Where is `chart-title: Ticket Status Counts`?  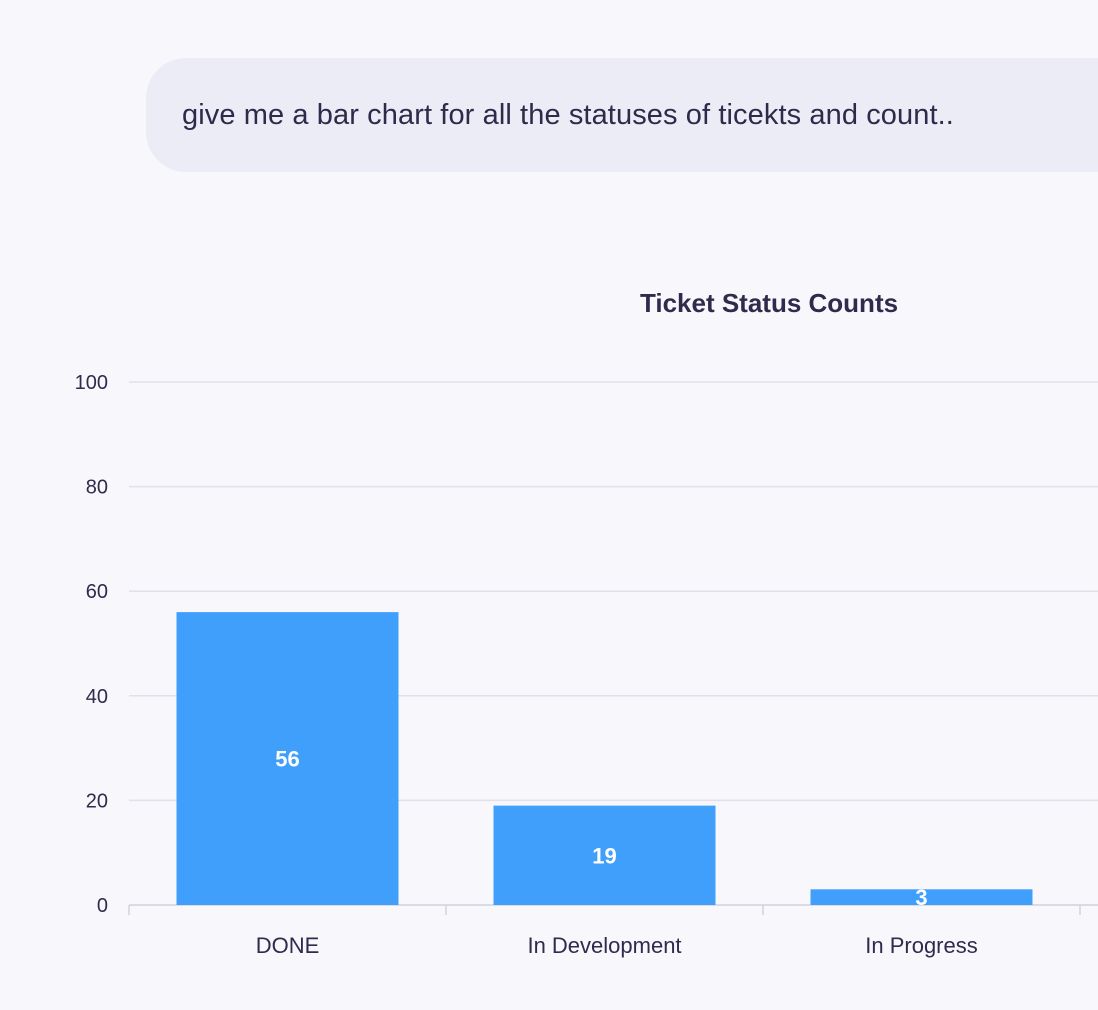 chart-title: Ticket Status Counts is located at coordinates (769, 303).